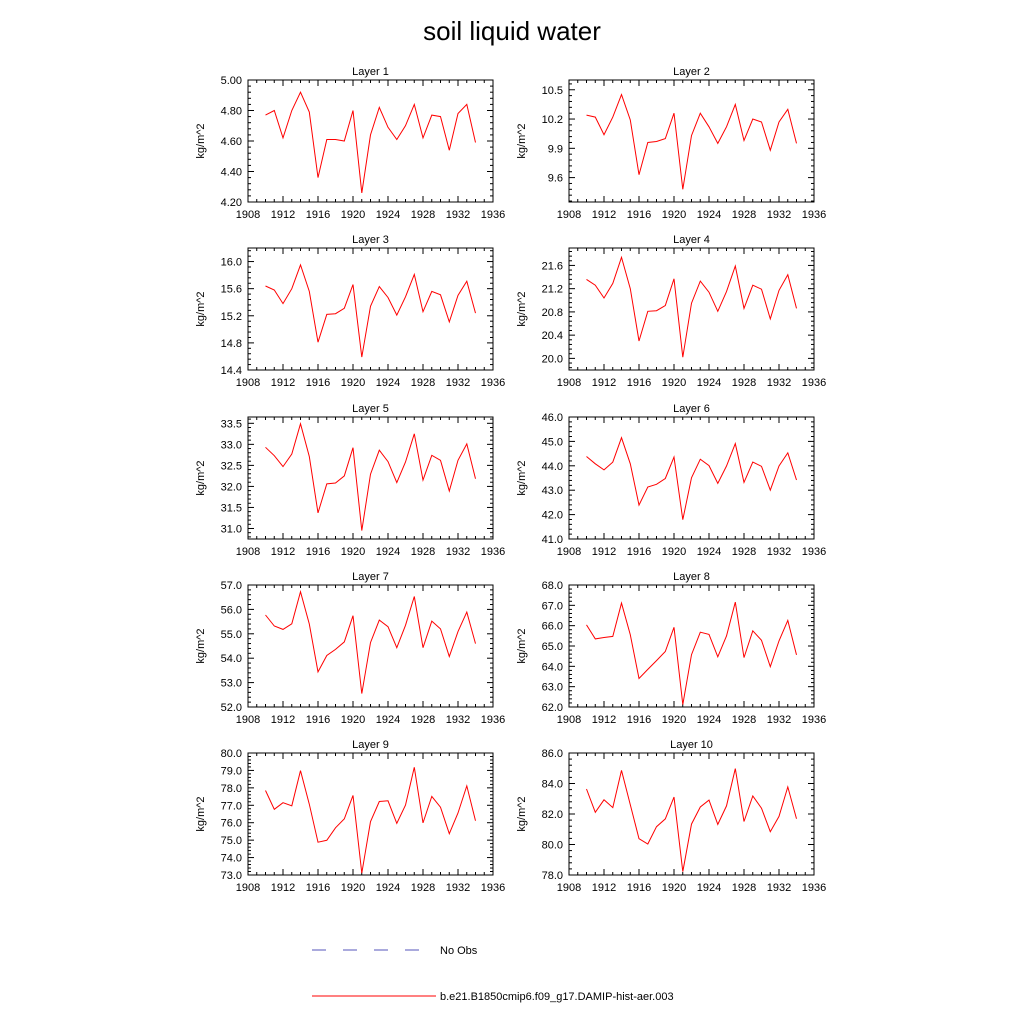 The image size is (1024, 1024). What do you see at coordinates (231, 610) in the screenshot?
I see `y-tick-label: 56.0` at bounding box center [231, 610].